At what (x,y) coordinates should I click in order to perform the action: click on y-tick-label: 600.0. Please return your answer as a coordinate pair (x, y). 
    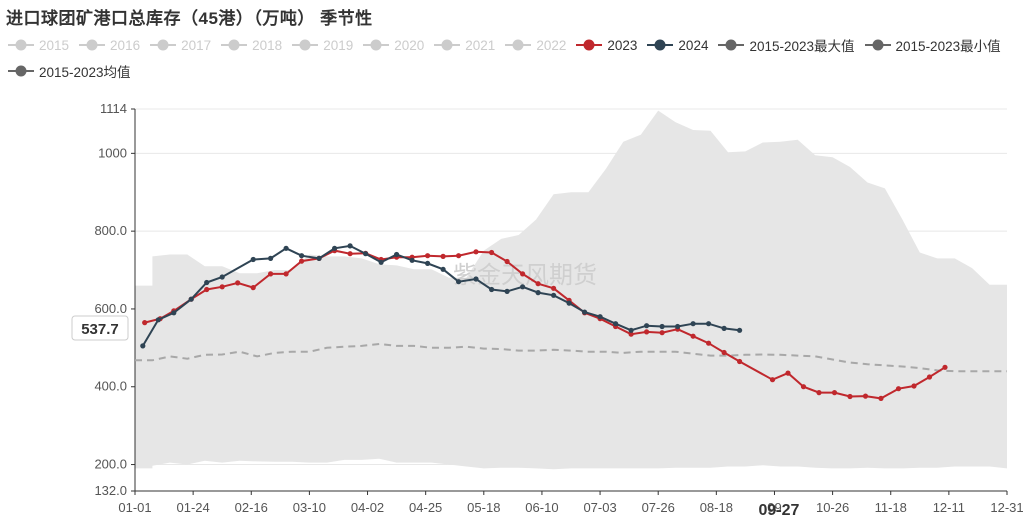
    Looking at the image, I should click on (110, 308).